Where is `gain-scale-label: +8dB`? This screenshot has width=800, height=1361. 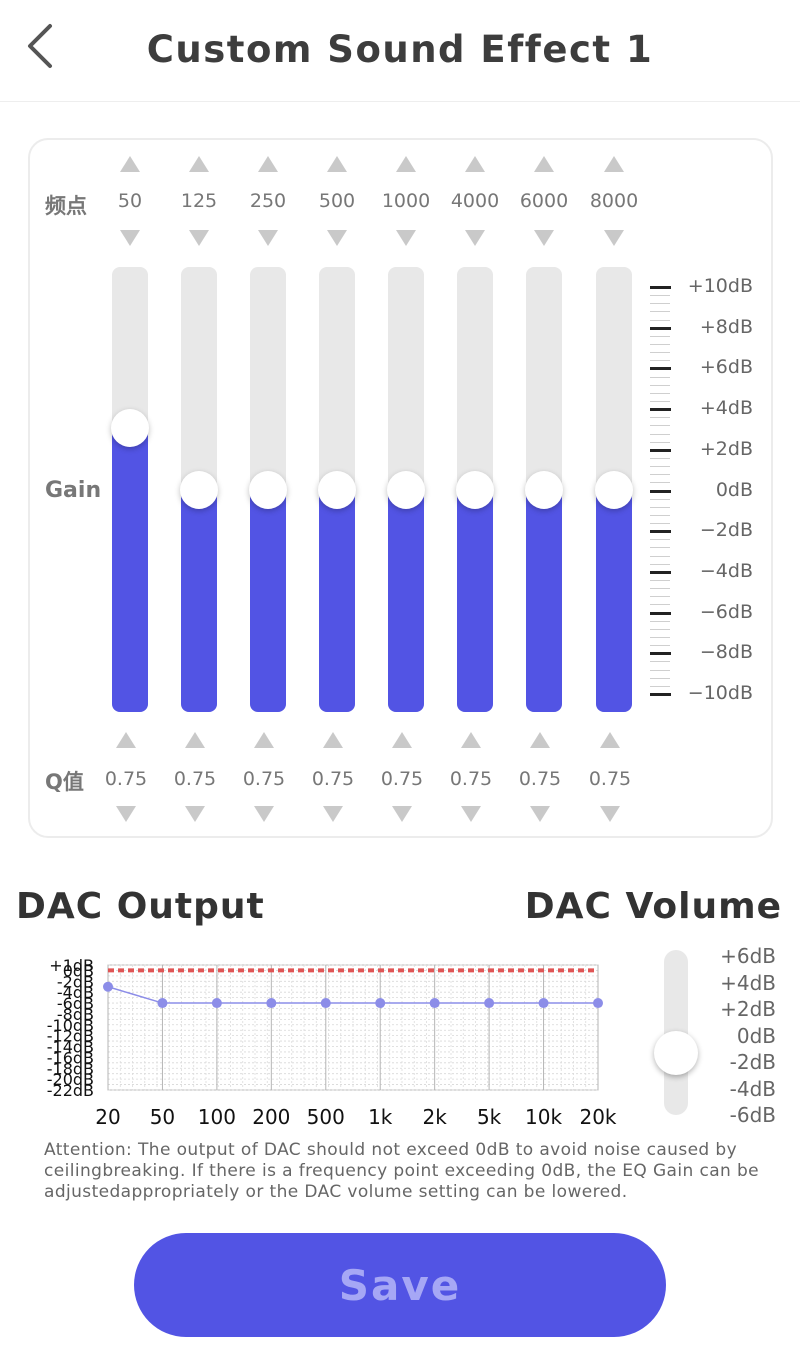
gain-scale-label: +8dB is located at coordinates (726, 326).